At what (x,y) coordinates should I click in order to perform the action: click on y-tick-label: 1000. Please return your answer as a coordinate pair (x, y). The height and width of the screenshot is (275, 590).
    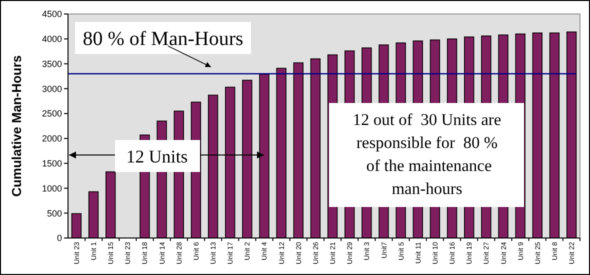
    Looking at the image, I should click on (52, 188).